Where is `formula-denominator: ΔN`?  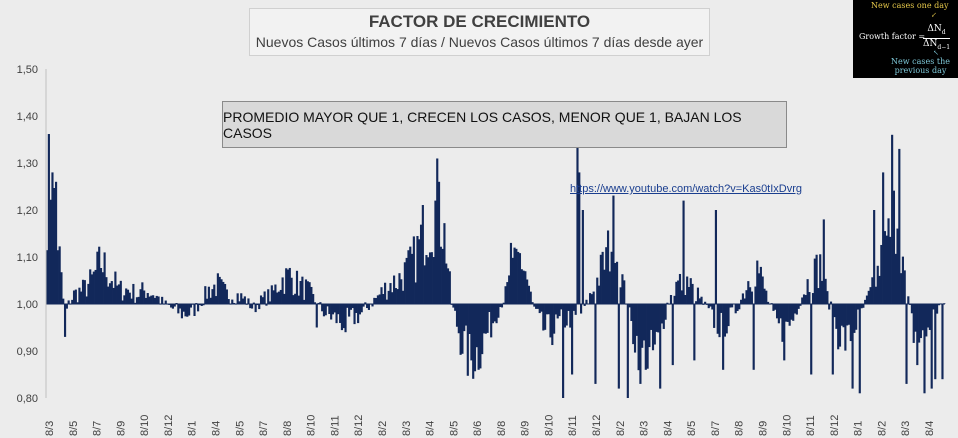
formula-denominator: ΔN is located at coordinates (930, 43).